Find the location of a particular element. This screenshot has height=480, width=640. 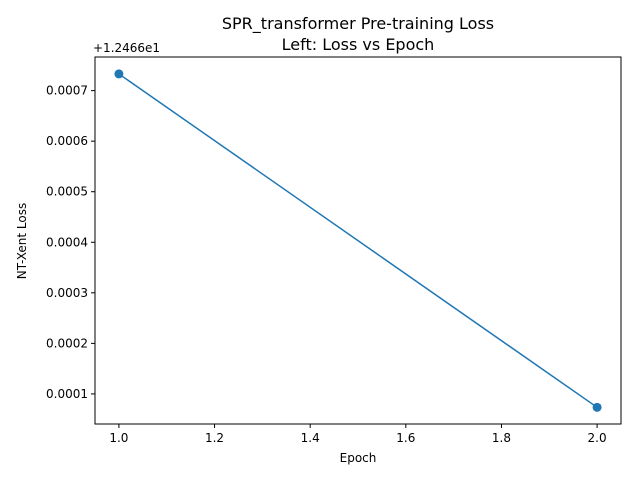

chart-title-line-1: SPR_transformer Pre-training Loss is located at coordinates (358, 24).